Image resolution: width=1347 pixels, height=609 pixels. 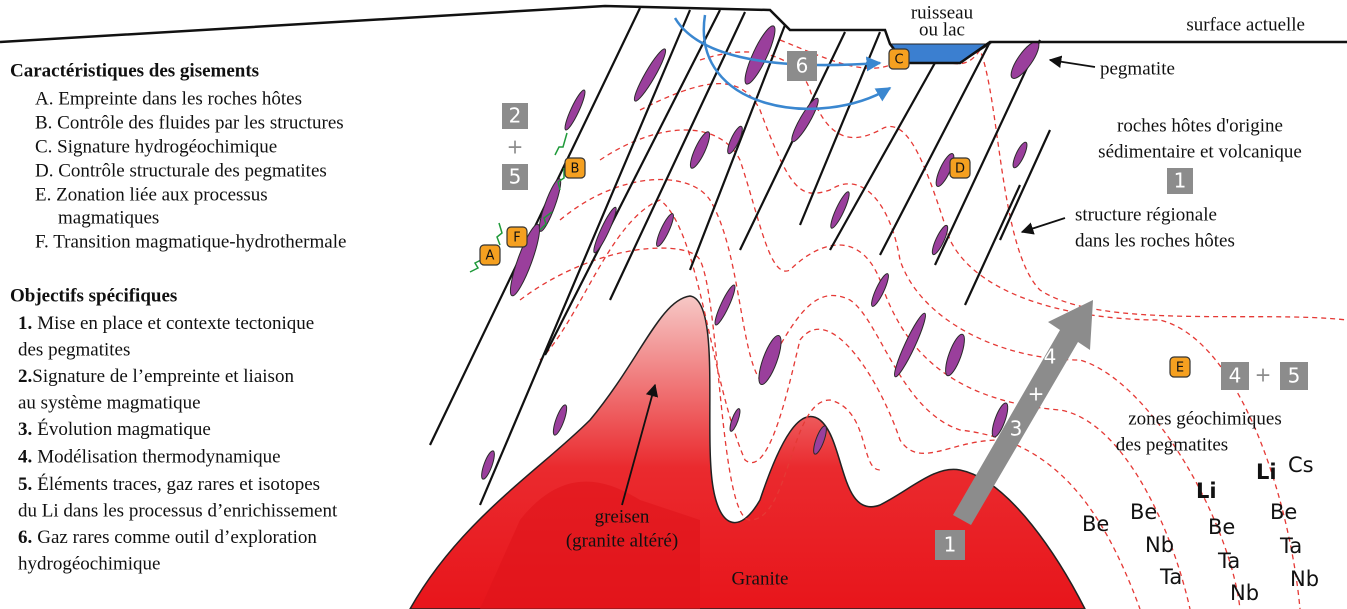 I want to click on badge-text: E, so click(x=1180, y=368).